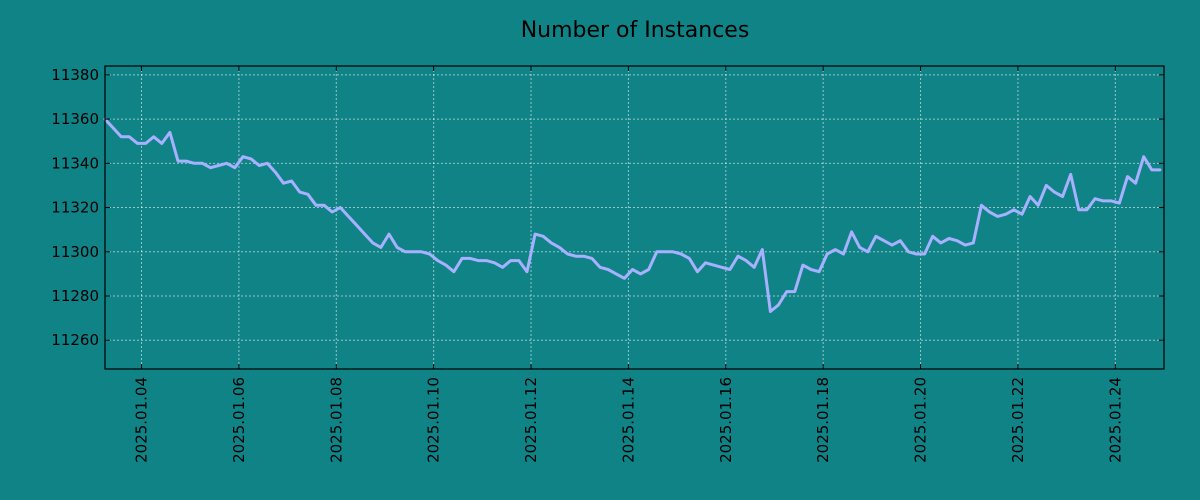 This screenshot has width=1200, height=500. Describe the element at coordinates (531, 420) in the screenshot. I see `x-tick-label: 2025.01.12` at that location.